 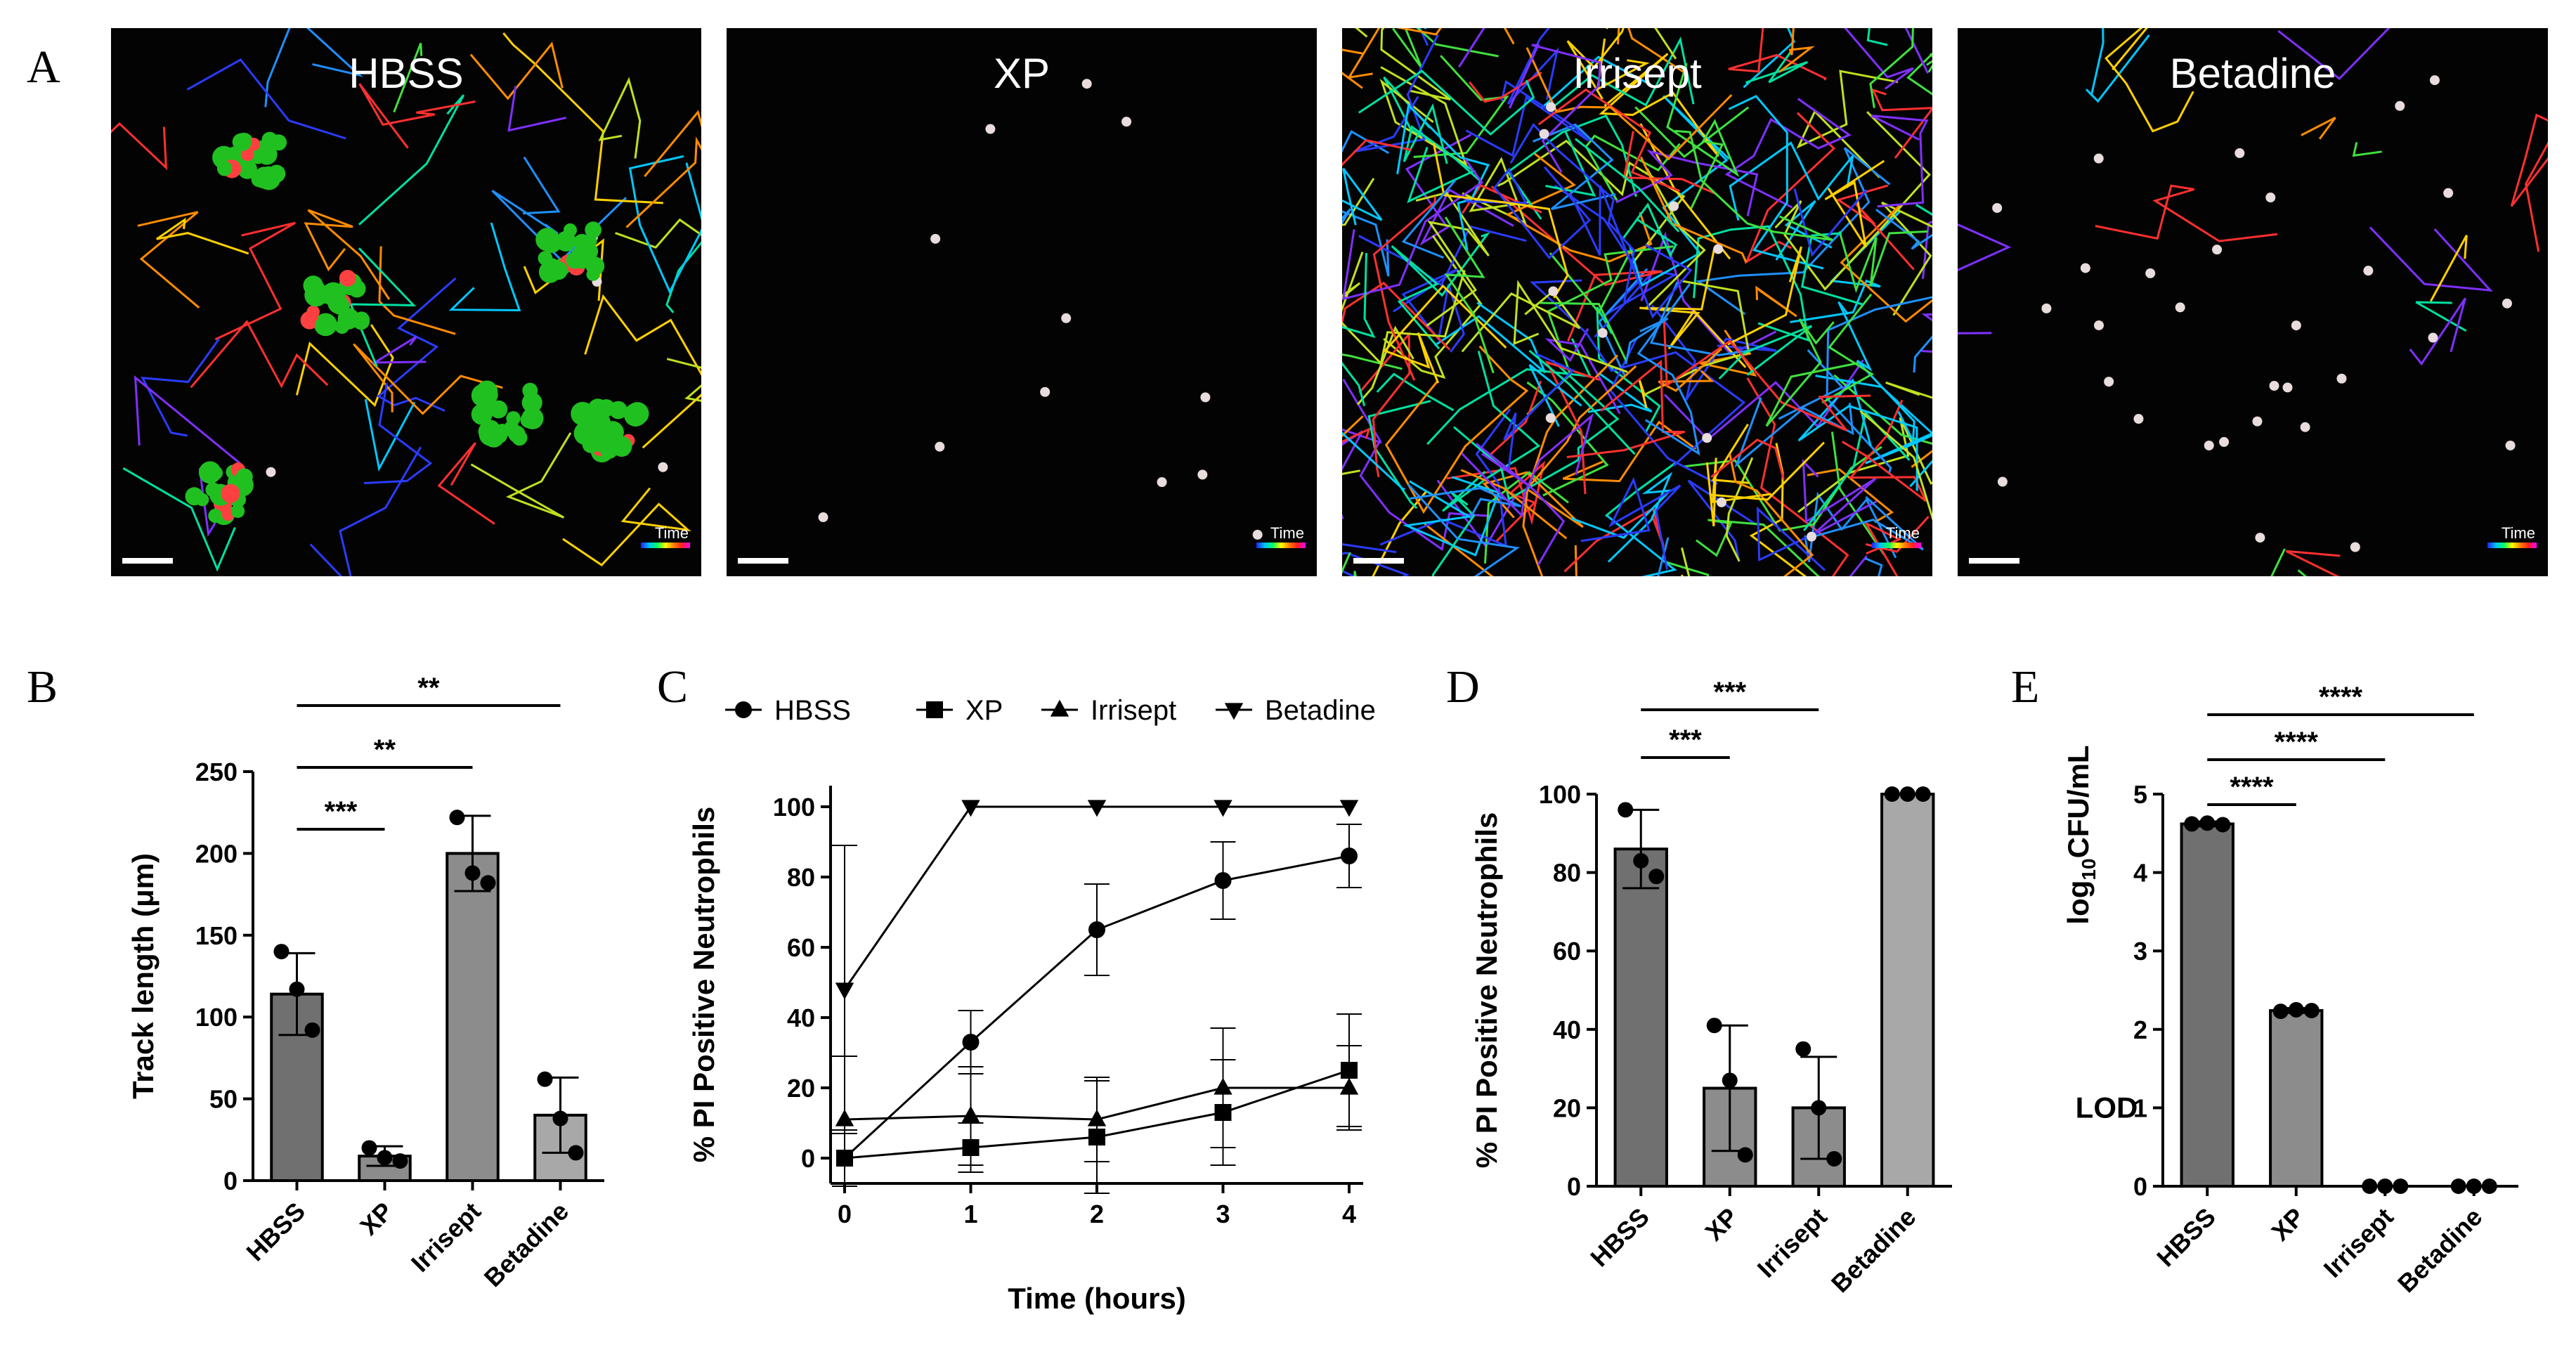 I want to click on y-tick-label: 0, so click(x=230, y=1181).